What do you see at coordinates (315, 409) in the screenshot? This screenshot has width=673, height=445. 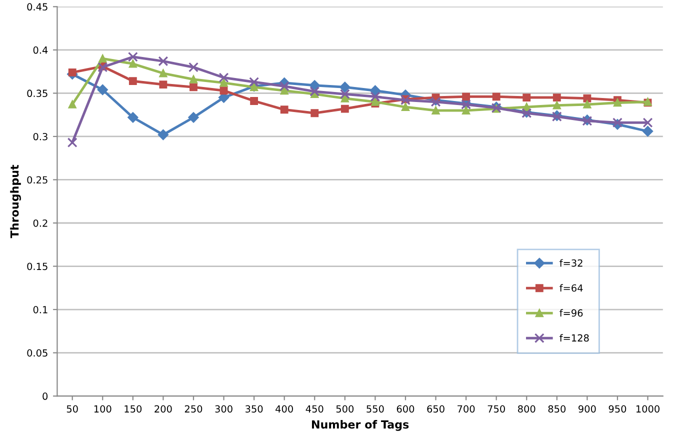 I see `x-tick-label: 450` at bounding box center [315, 409].